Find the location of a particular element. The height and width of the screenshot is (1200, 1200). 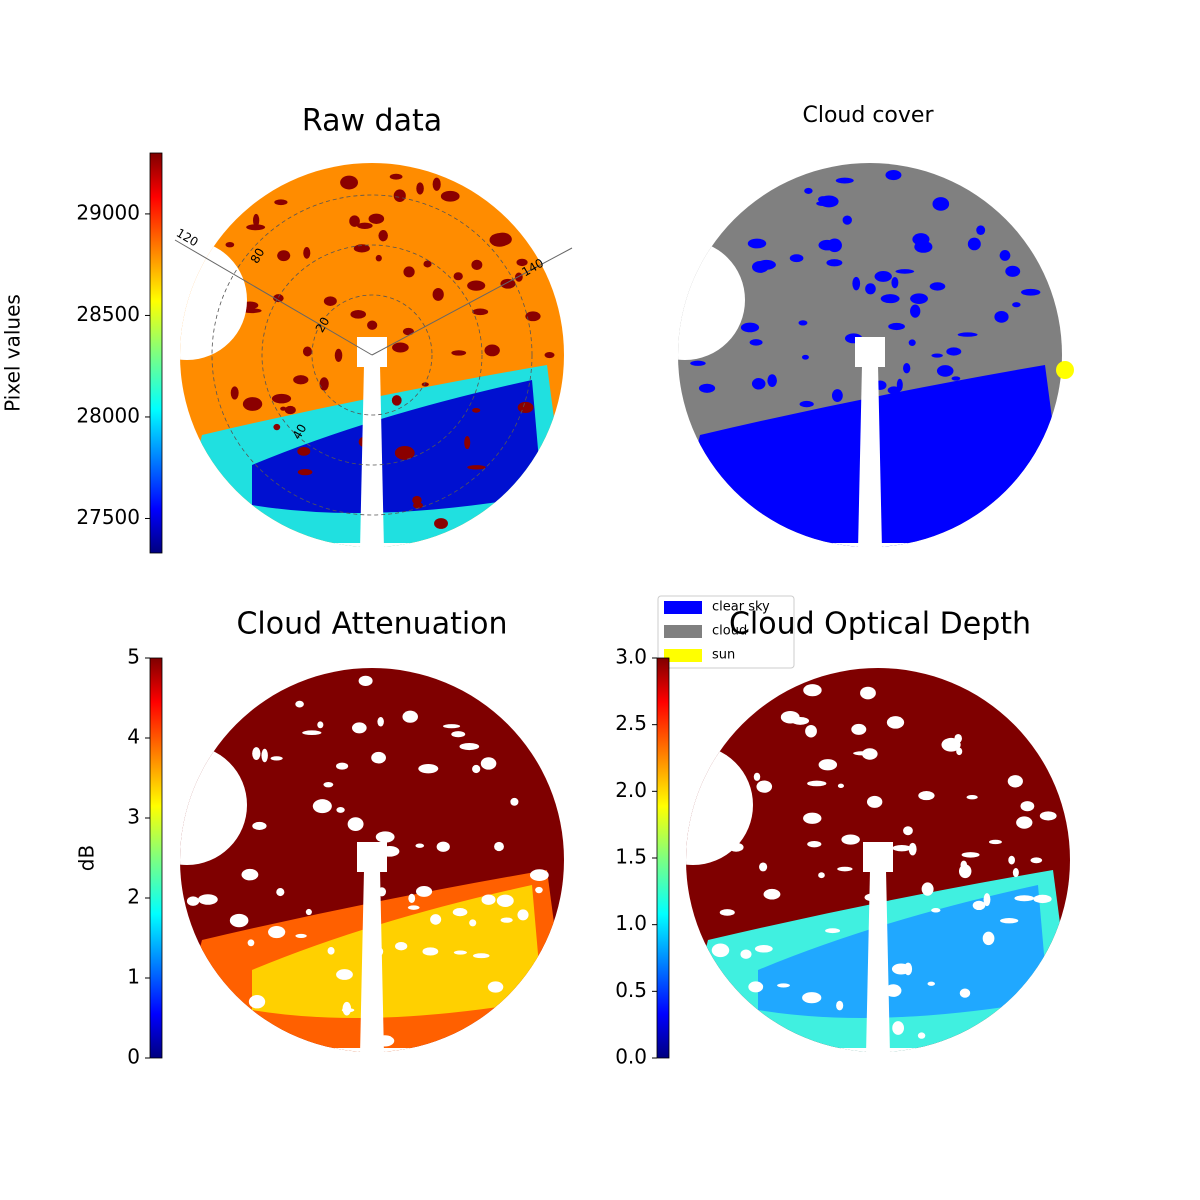

panel-title: Raw data is located at coordinates (372, 121).